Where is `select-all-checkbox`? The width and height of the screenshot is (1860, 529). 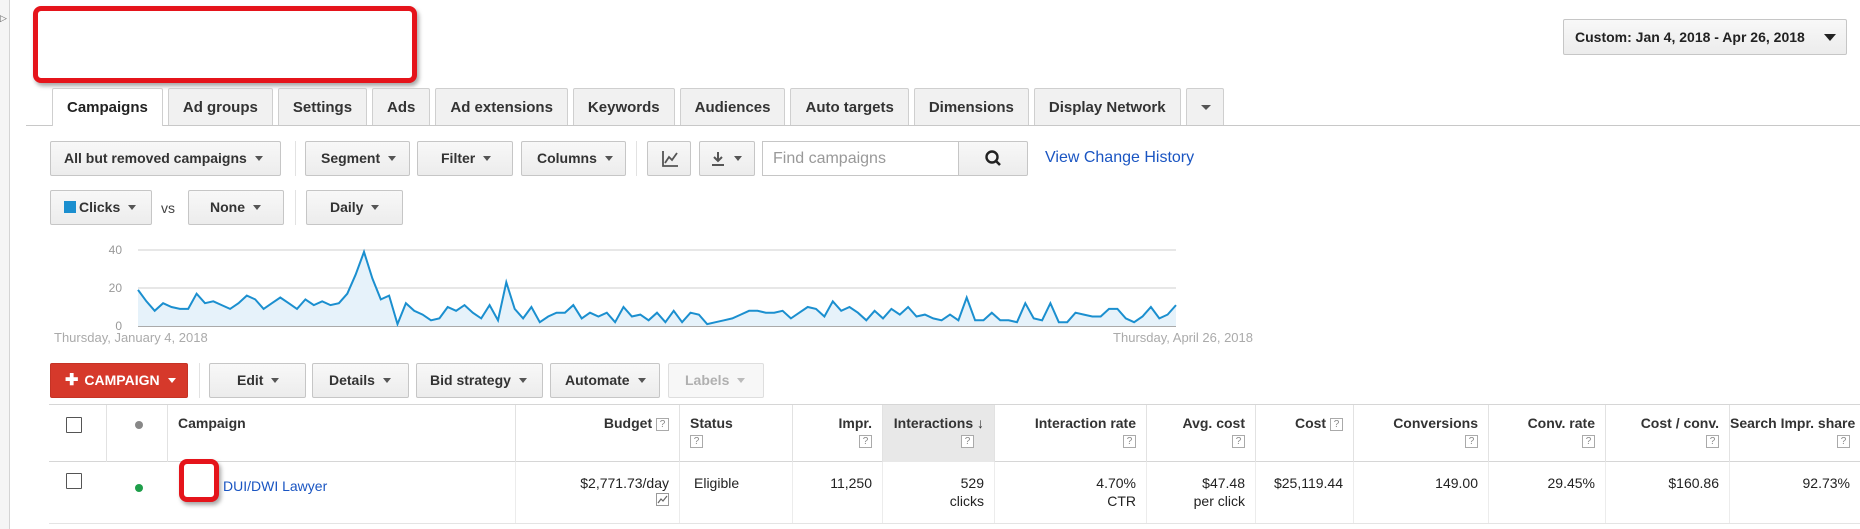
select-all-checkbox is located at coordinates (74, 425).